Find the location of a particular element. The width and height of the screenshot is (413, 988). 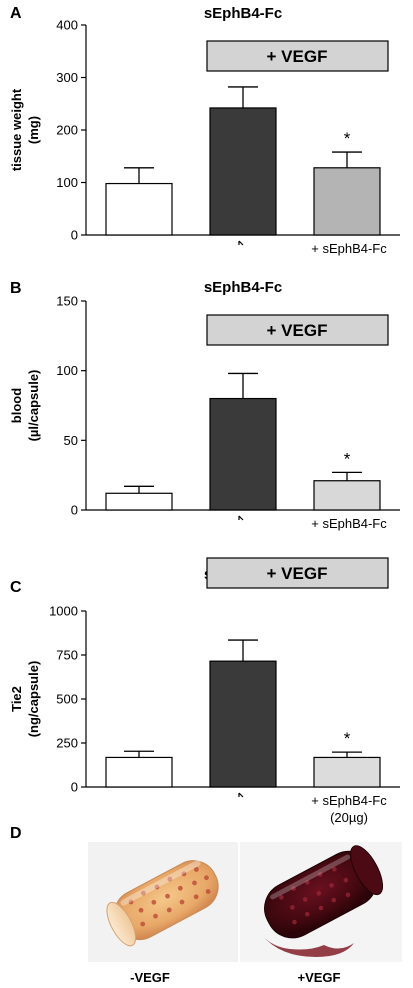

panel-c-y-axis-label: Tie2 is located at coordinates (16, 699).